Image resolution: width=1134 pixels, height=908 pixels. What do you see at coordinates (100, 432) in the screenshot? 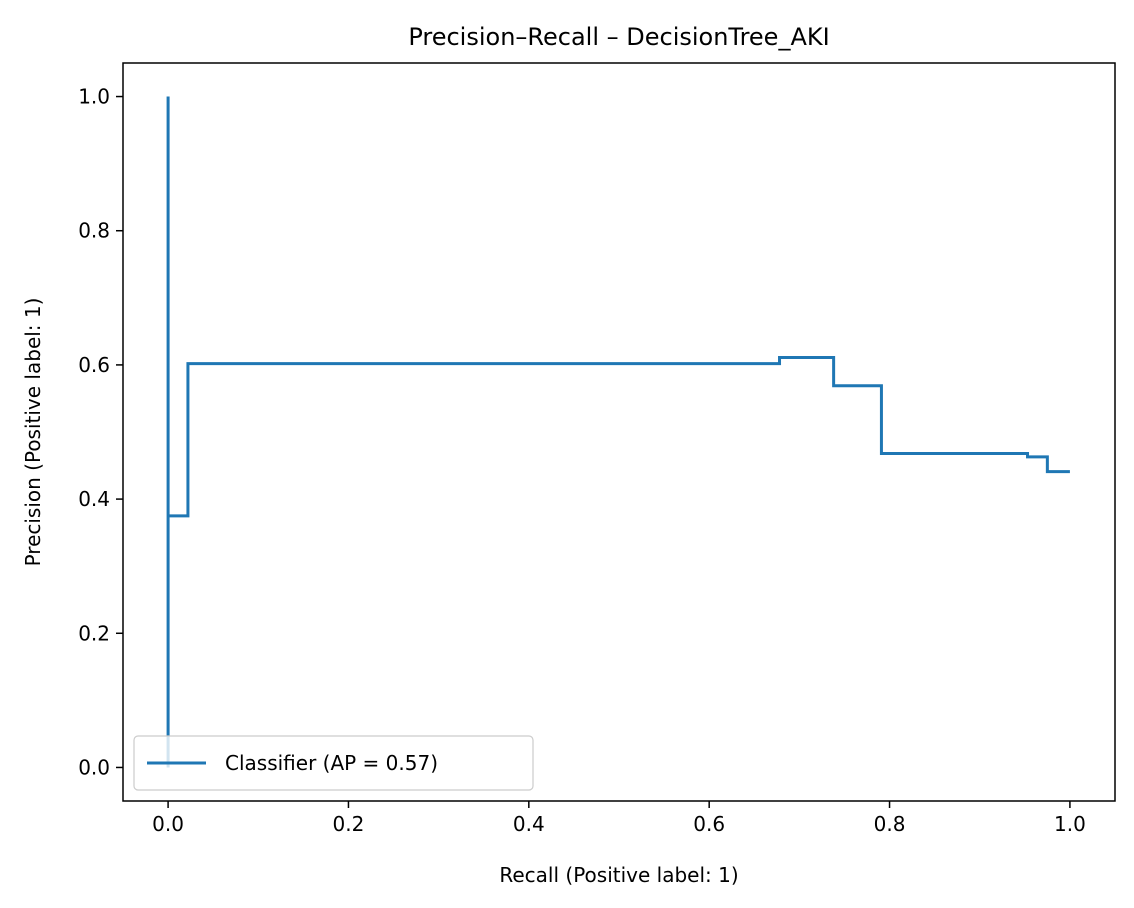
I see `y-axis-ticks: 0.0 0.2 0.4 0.6 0.8 1.0` at bounding box center [100, 432].